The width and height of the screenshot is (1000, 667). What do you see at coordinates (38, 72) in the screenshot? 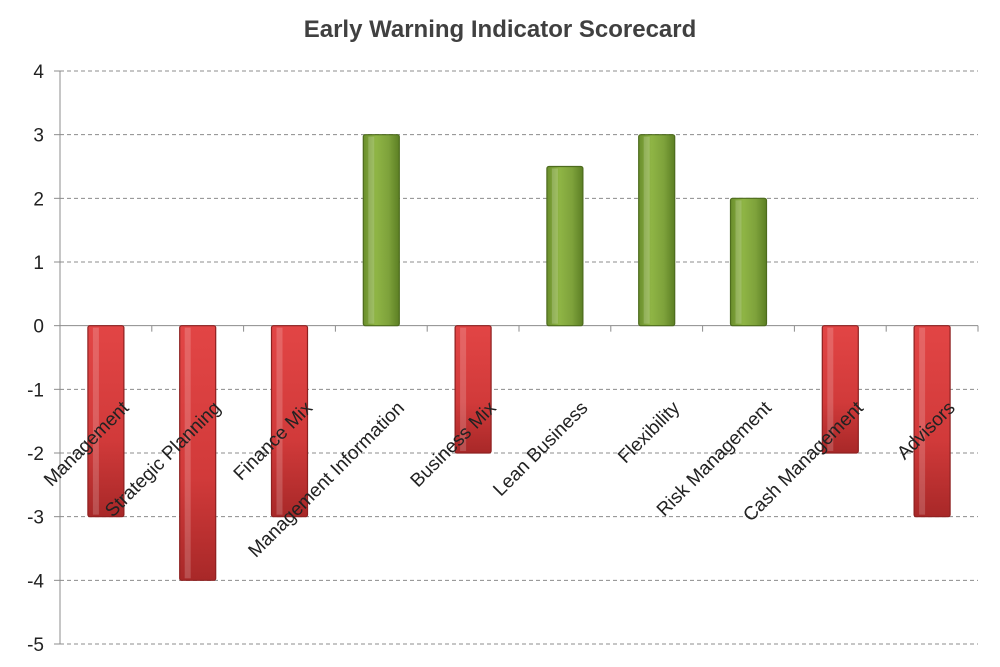
I see `y-tick-label: 4` at bounding box center [38, 72].